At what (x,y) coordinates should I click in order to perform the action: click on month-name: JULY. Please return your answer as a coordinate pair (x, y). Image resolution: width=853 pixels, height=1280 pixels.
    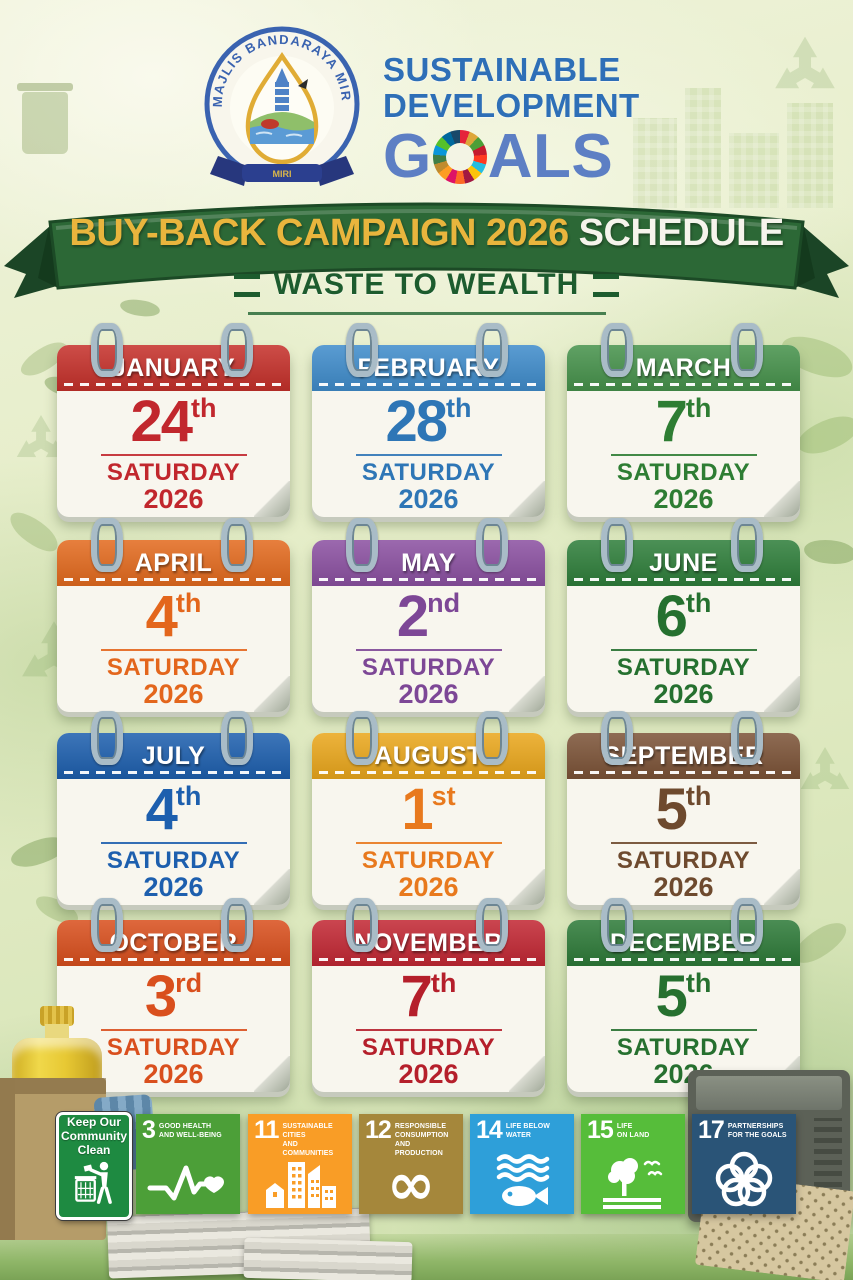
    Looking at the image, I should click on (173, 755).